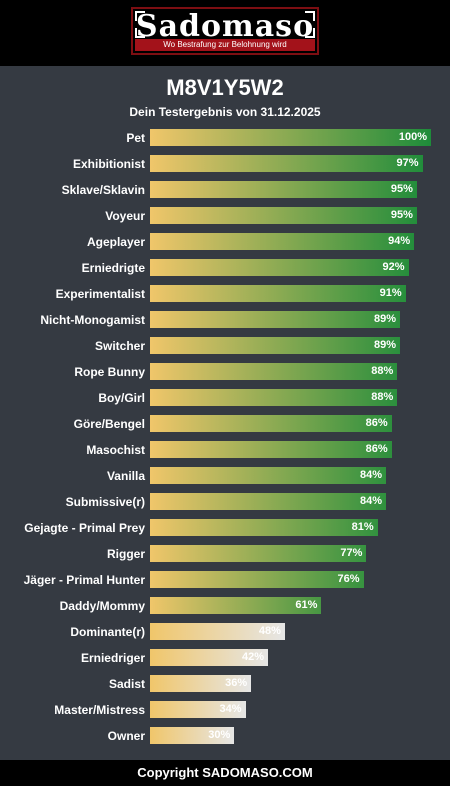  I want to click on result-bar: 48%, so click(217, 631).